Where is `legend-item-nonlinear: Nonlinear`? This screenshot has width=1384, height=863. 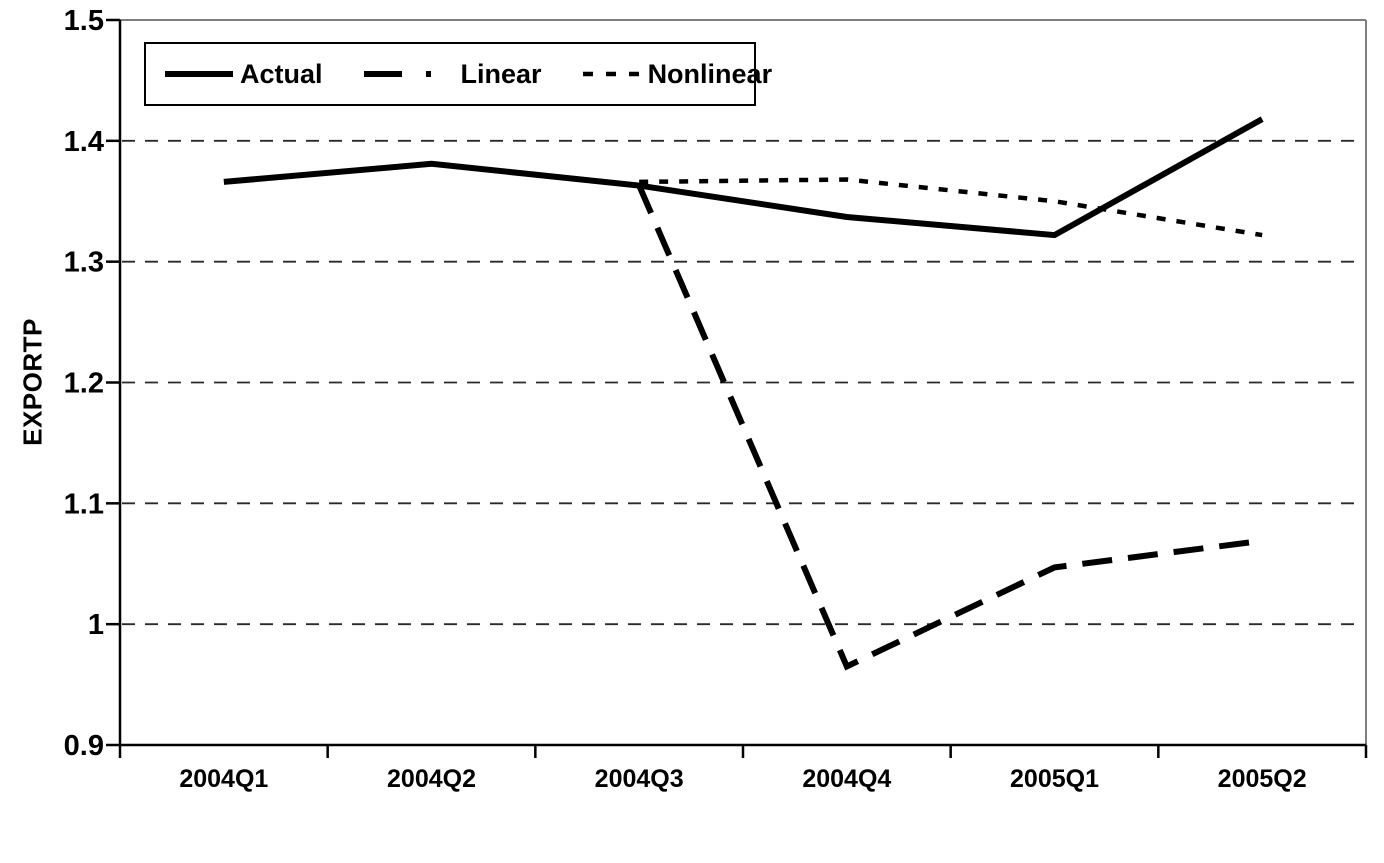 legend-item-nonlinear: Nonlinear is located at coordinates (677, 74).